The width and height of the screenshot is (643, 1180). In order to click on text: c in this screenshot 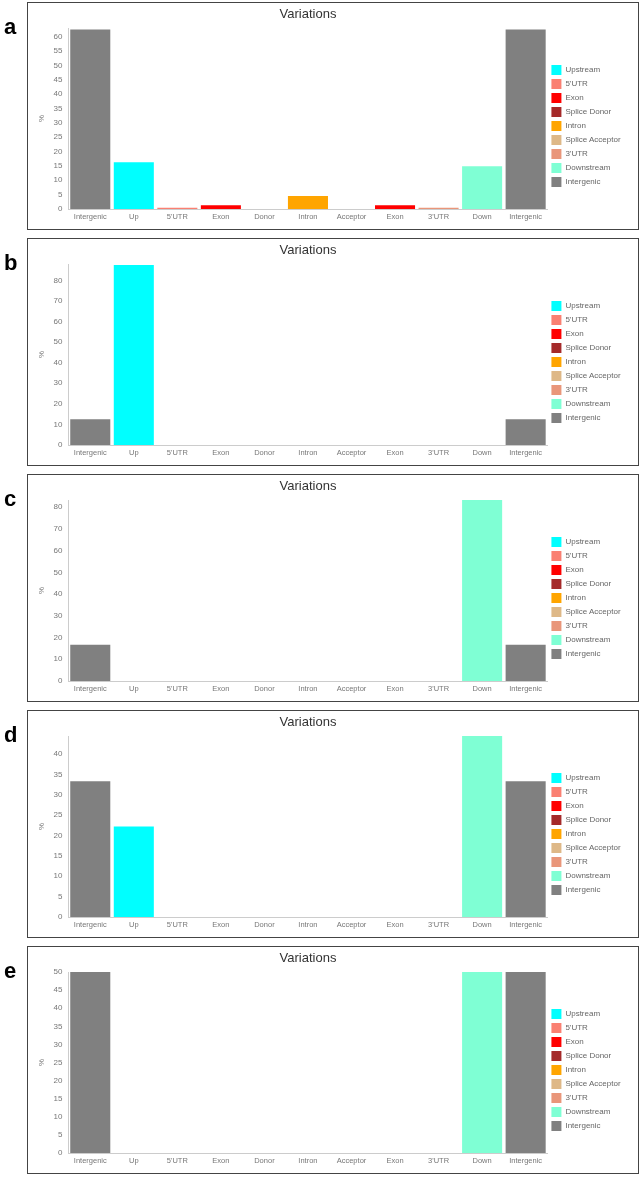, I will do `click(10, 499)`.